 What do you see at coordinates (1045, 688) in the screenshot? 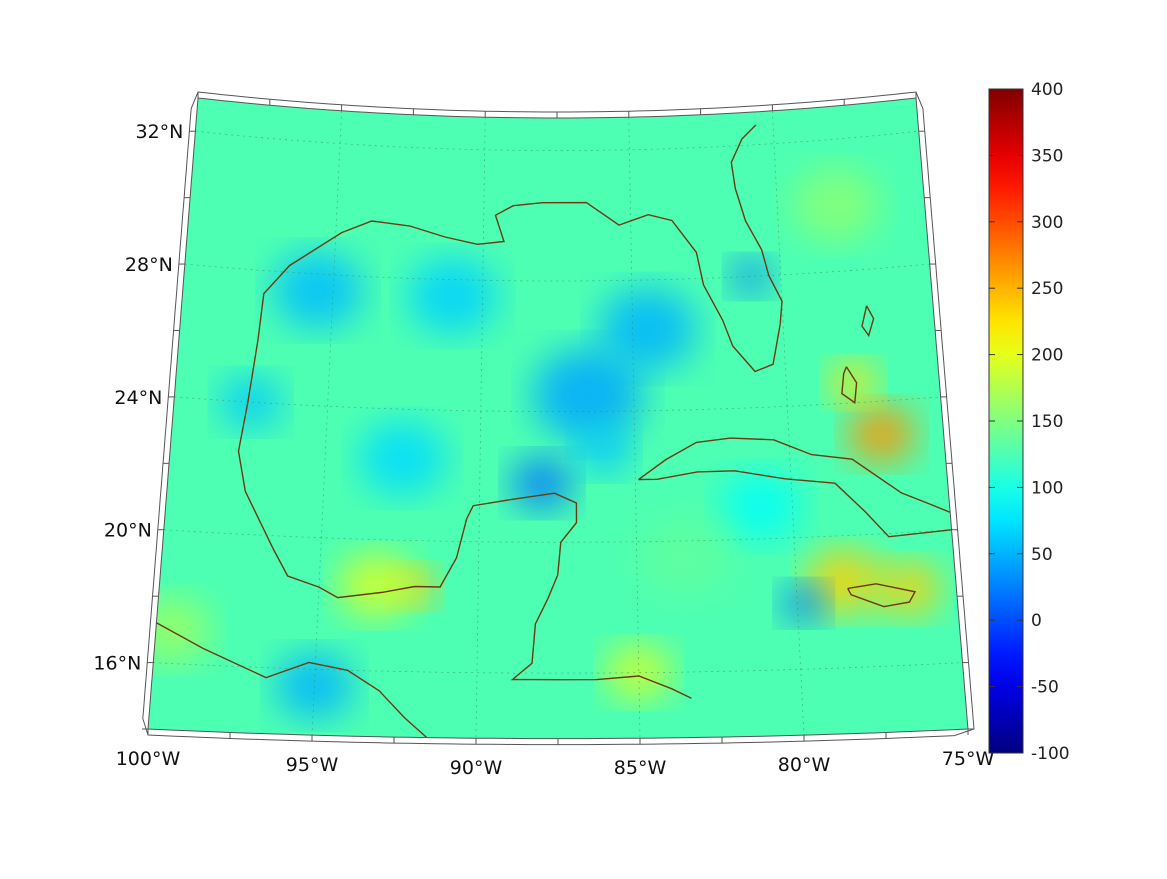
I see `colorbar-label: -50` at bounding box center [1045, 688].